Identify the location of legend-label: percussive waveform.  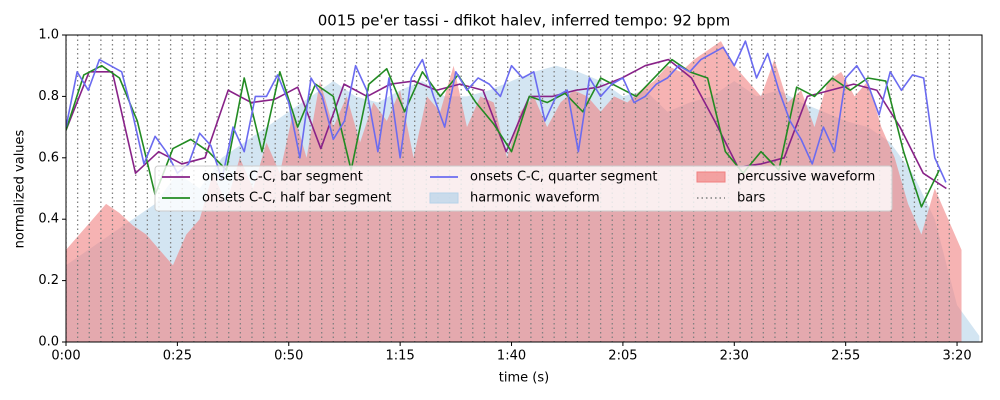
(806, 177).